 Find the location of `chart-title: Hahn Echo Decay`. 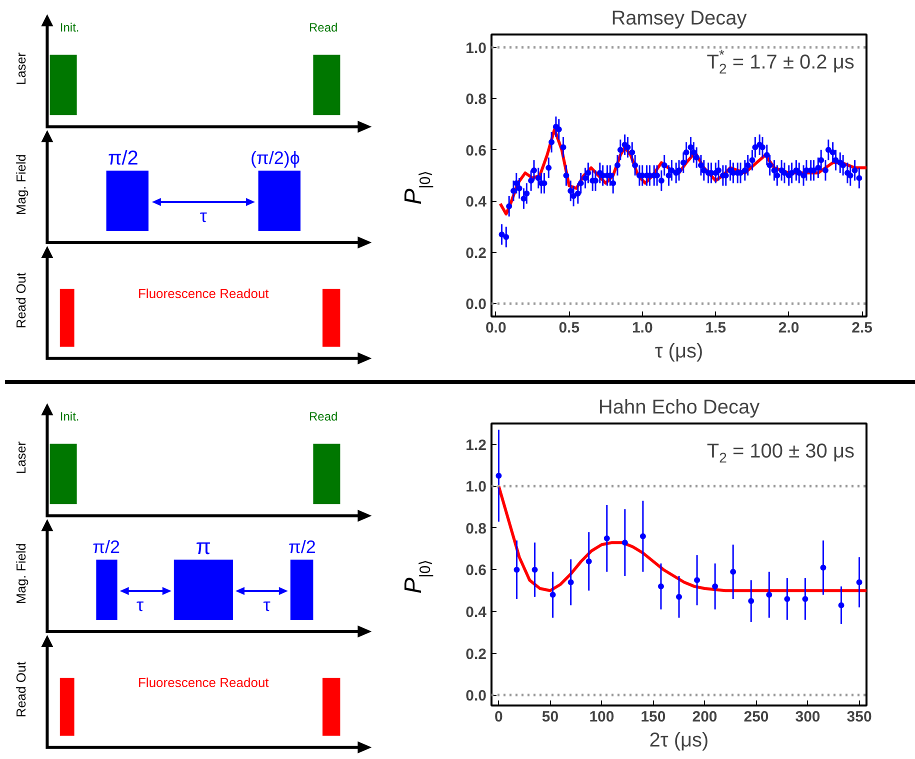

chart-title: Hahn Echo Decay is located at coordinates (679, 407).